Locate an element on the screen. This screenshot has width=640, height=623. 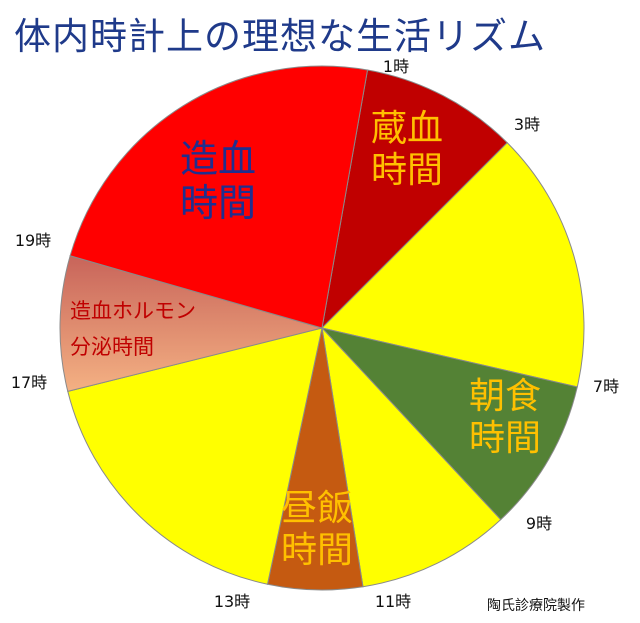
tick-label: 1時 is located at coordinates (396, 66).